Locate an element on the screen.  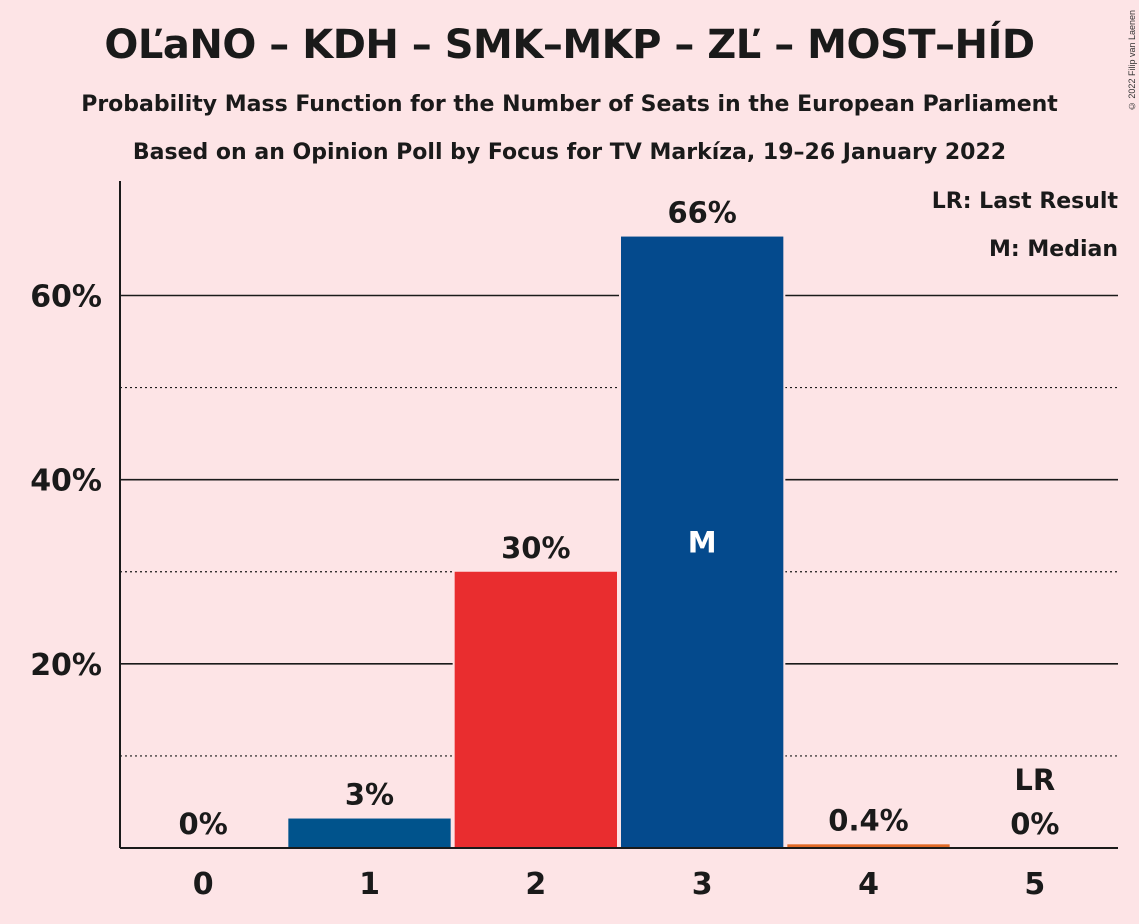
value-label-2: 30% is located at coordinates (535, 548).